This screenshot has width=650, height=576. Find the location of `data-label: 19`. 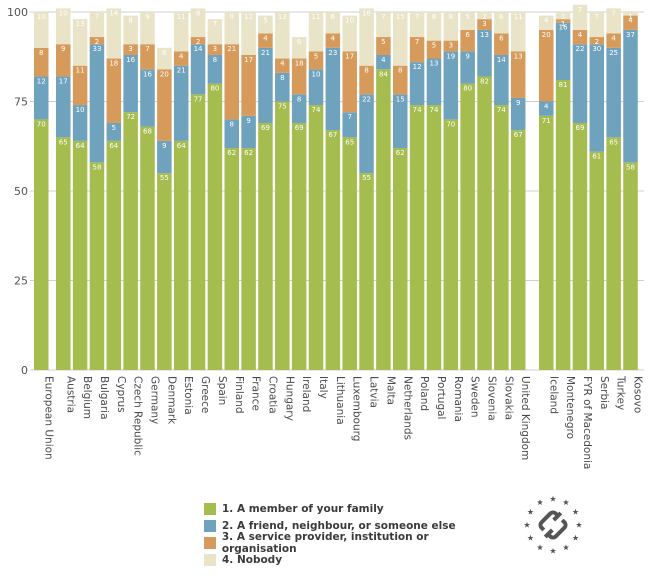

data-label: 19 is located at coordinates (450, 56).